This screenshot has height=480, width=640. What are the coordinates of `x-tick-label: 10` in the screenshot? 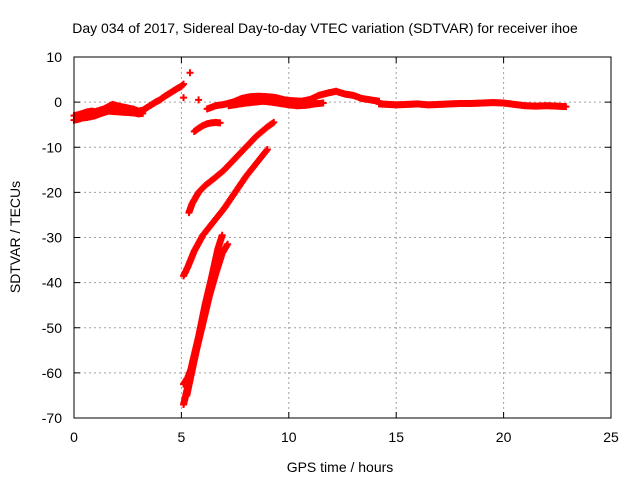 It's located at (289, 437).